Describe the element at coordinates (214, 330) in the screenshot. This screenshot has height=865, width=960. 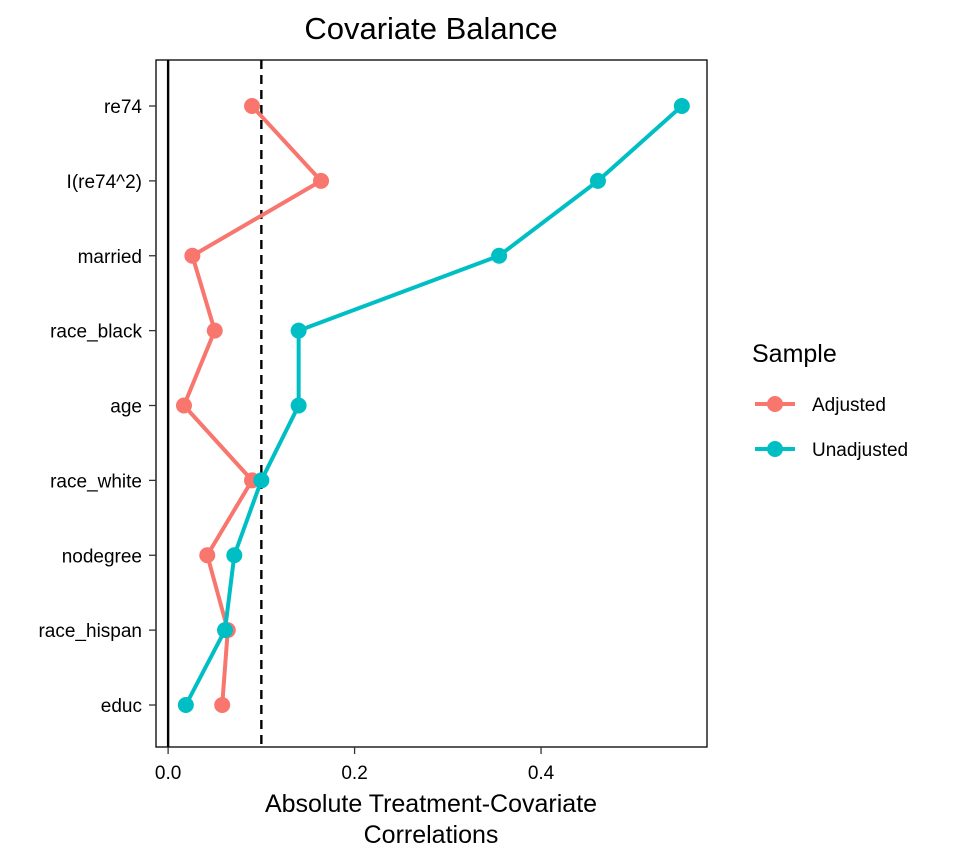
I see `data-point-adjusted-race-black` at that location.